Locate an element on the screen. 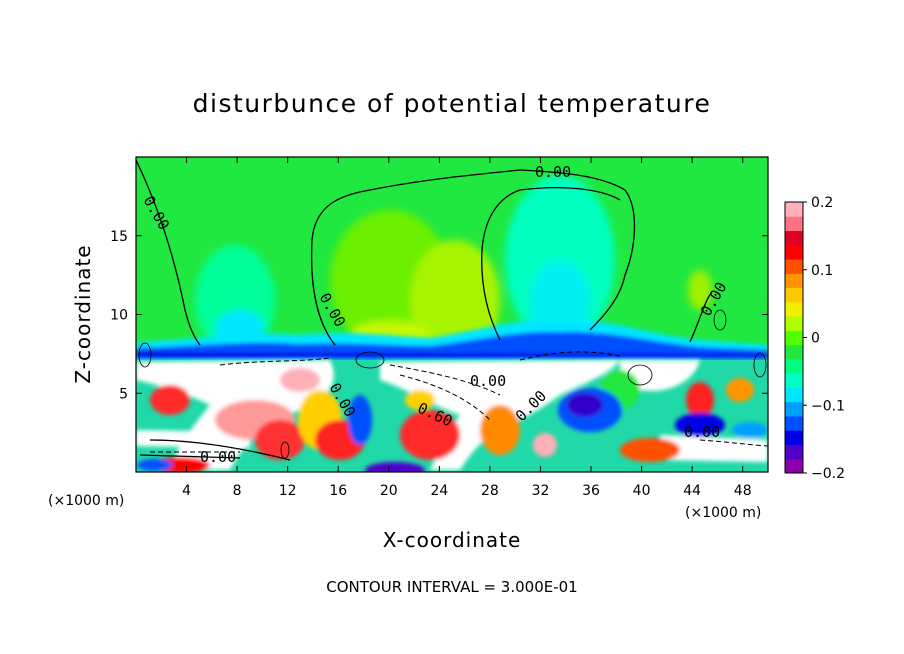  x-tick-label: 40 is located at coordinates (642, 491).